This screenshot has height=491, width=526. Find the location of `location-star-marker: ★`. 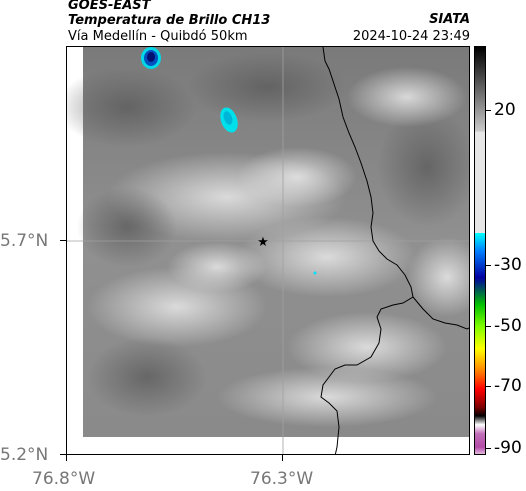

location-star-marker: ★ is located at coordinates (263, 242).